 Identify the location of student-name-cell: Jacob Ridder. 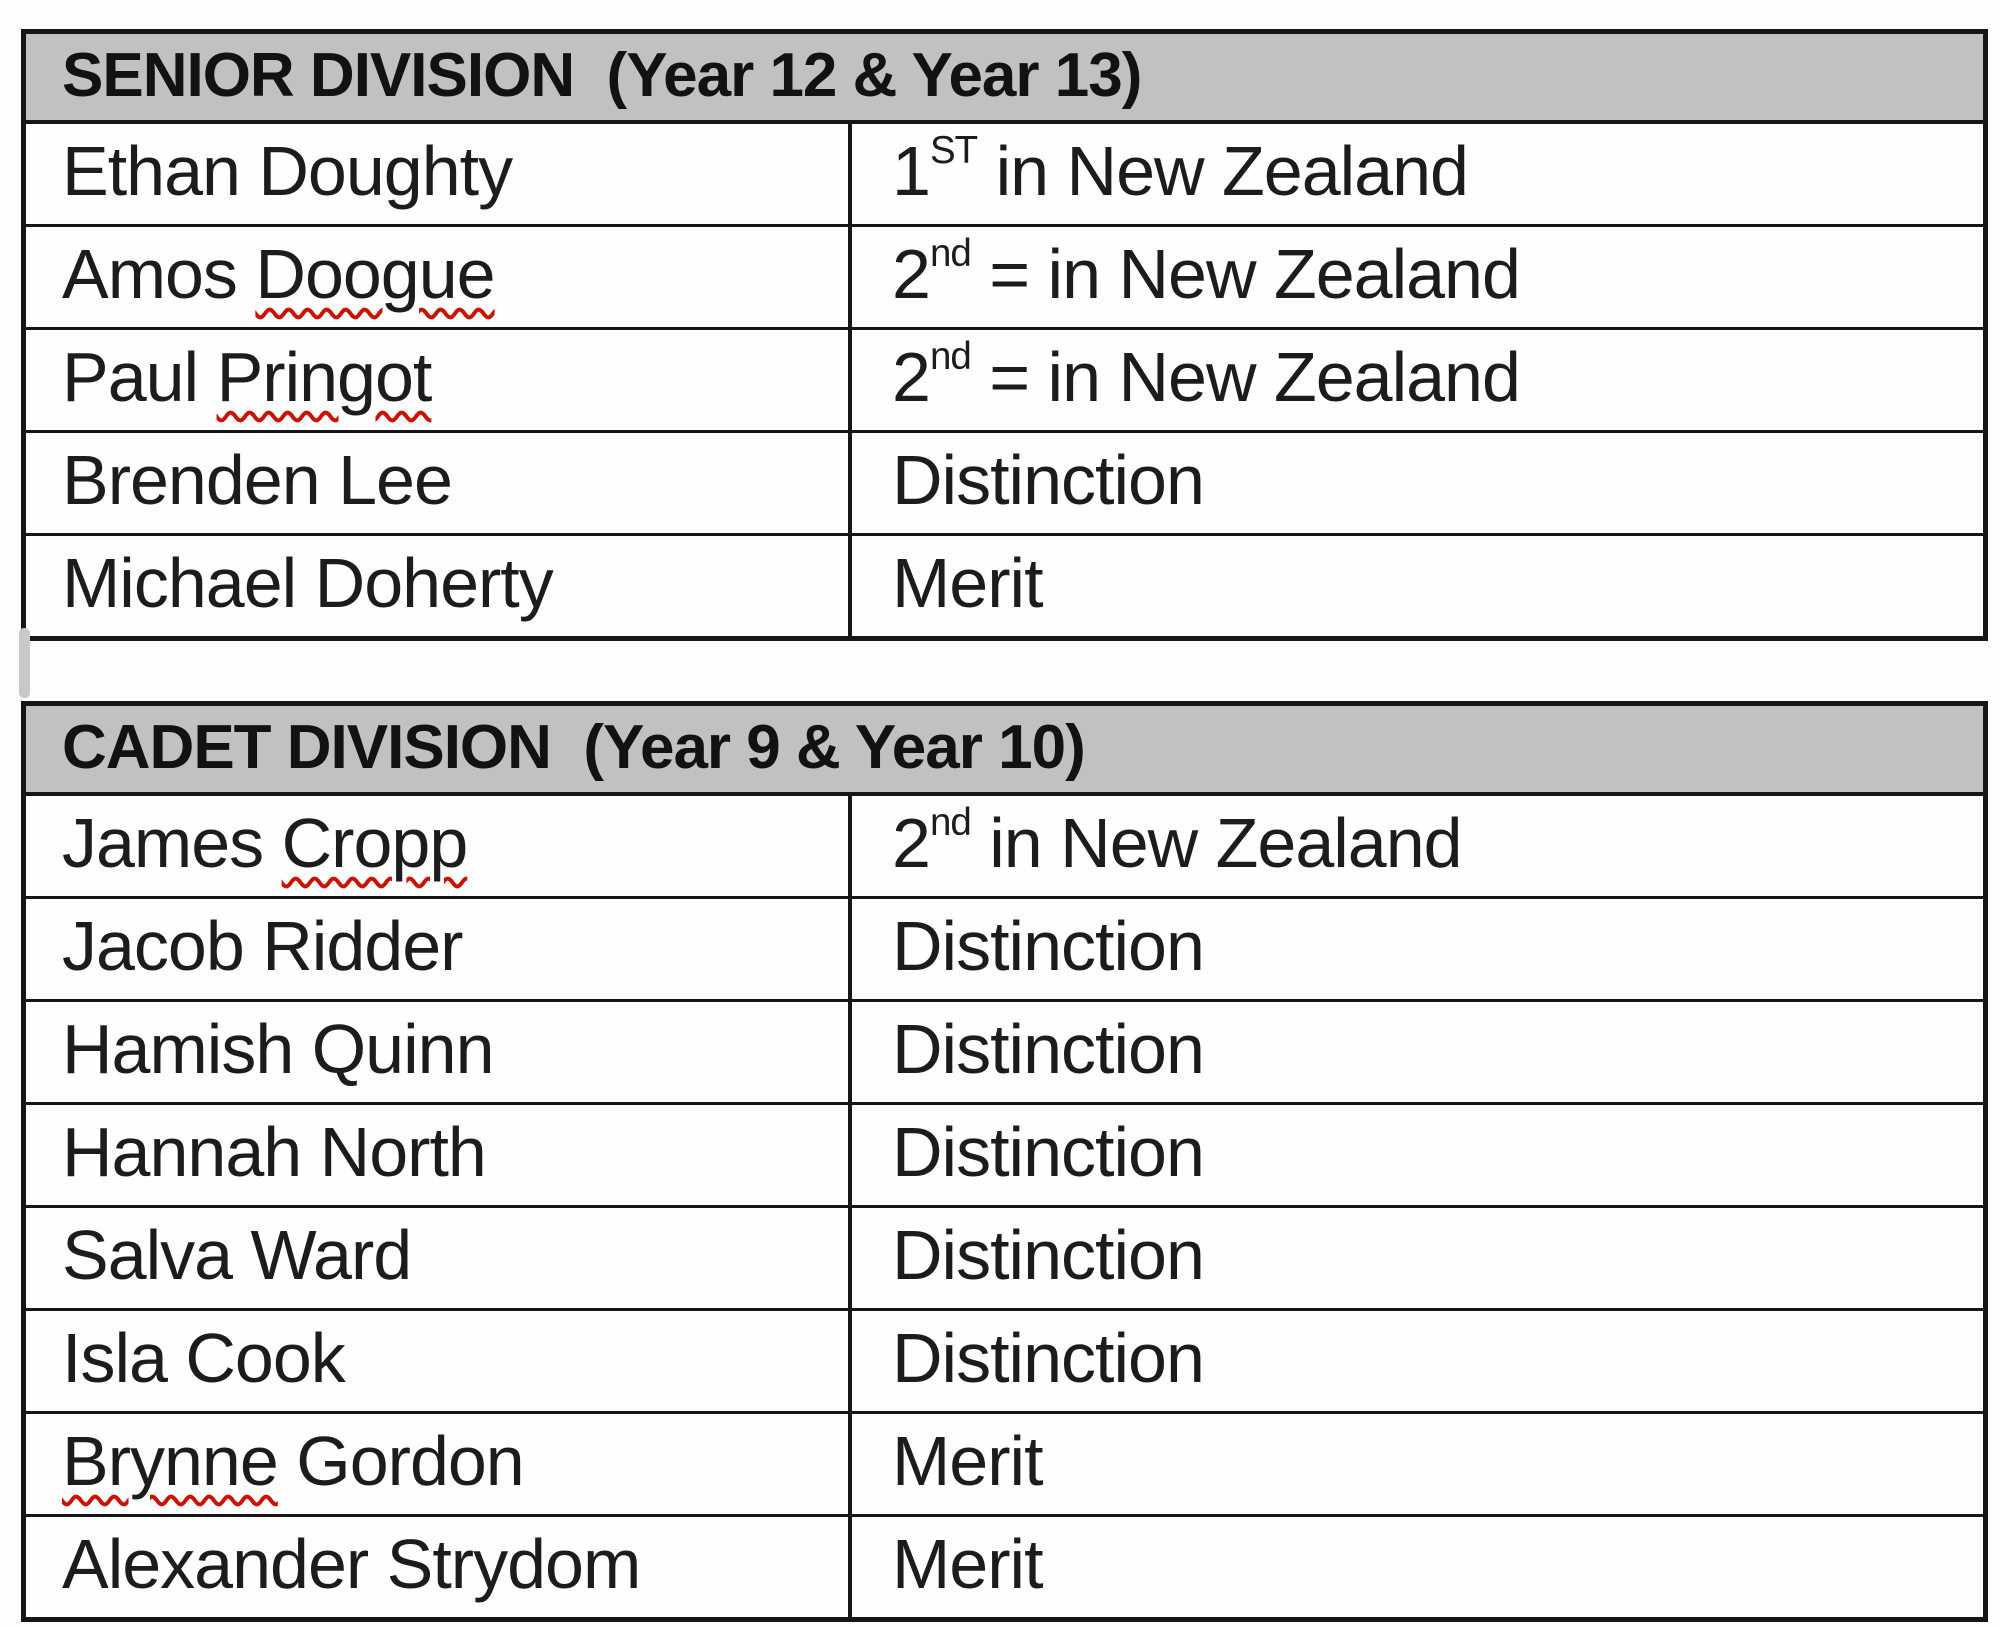
(439, 949).